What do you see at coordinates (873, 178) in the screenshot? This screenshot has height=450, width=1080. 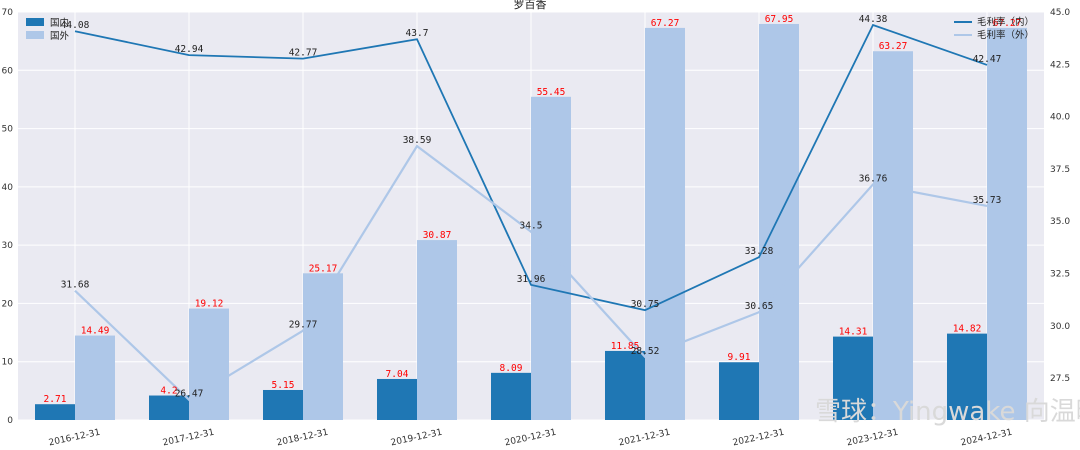 I see `line-value-label: 36.76` at bounding box center [873, 178].